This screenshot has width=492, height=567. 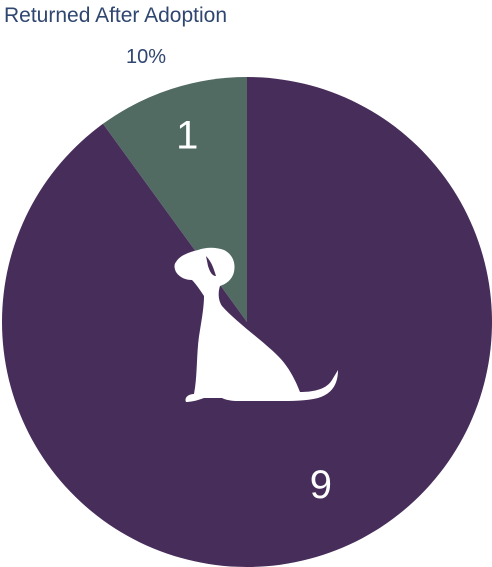 What do you see at coordinates (187, 135) in the screenshot?
I see `pie-slice-value-label: 1` at bounding box center [187, 135].